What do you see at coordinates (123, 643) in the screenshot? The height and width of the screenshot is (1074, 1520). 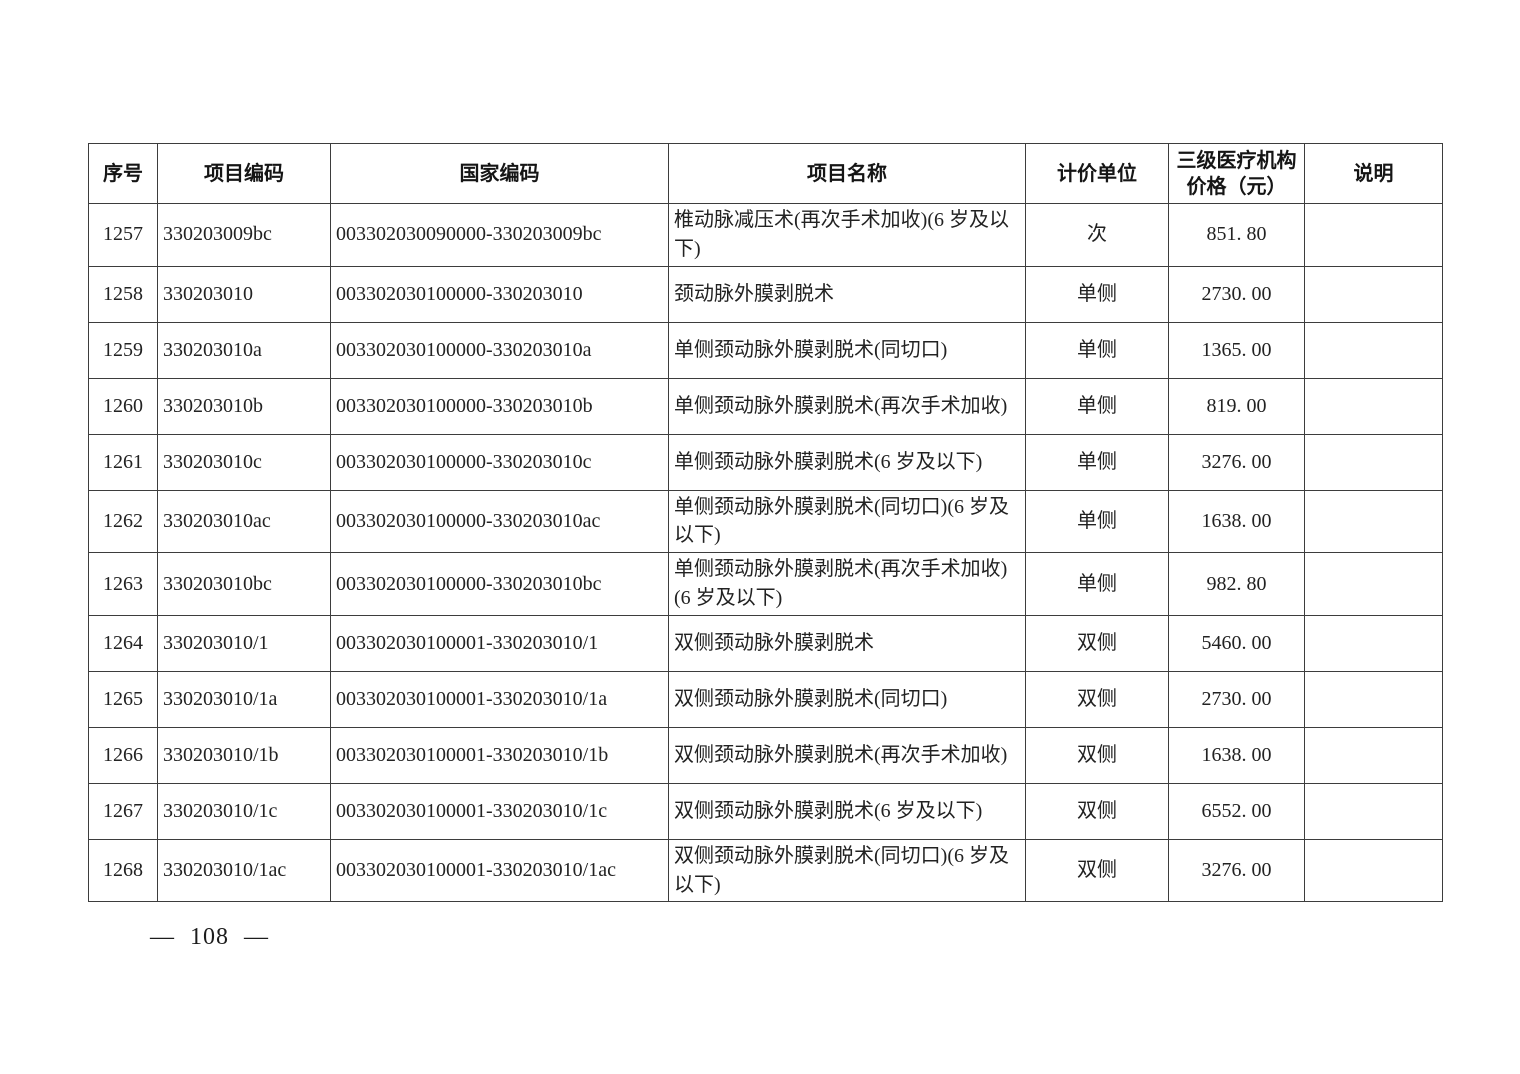 I see `cell-seq: 1264` at bounding box center [123, 643].